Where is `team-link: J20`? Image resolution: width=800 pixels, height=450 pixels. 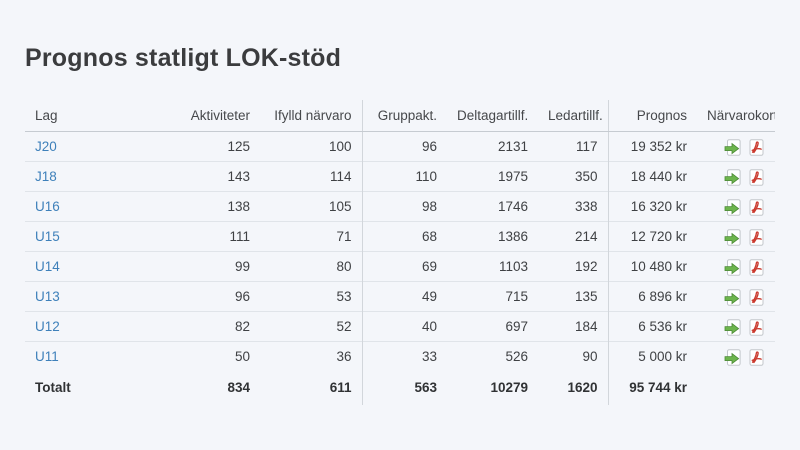
team-link: J20 is located at coordinates (46, 146).